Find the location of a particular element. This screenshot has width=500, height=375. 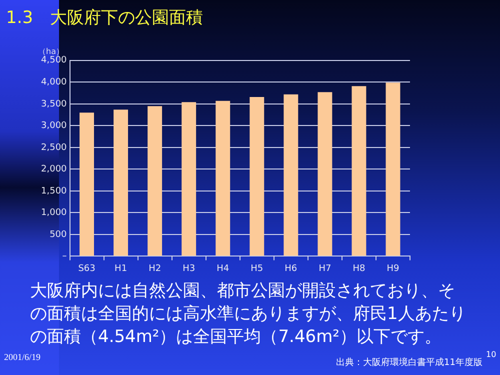

text: 10 is located at coordinates (491, 354).